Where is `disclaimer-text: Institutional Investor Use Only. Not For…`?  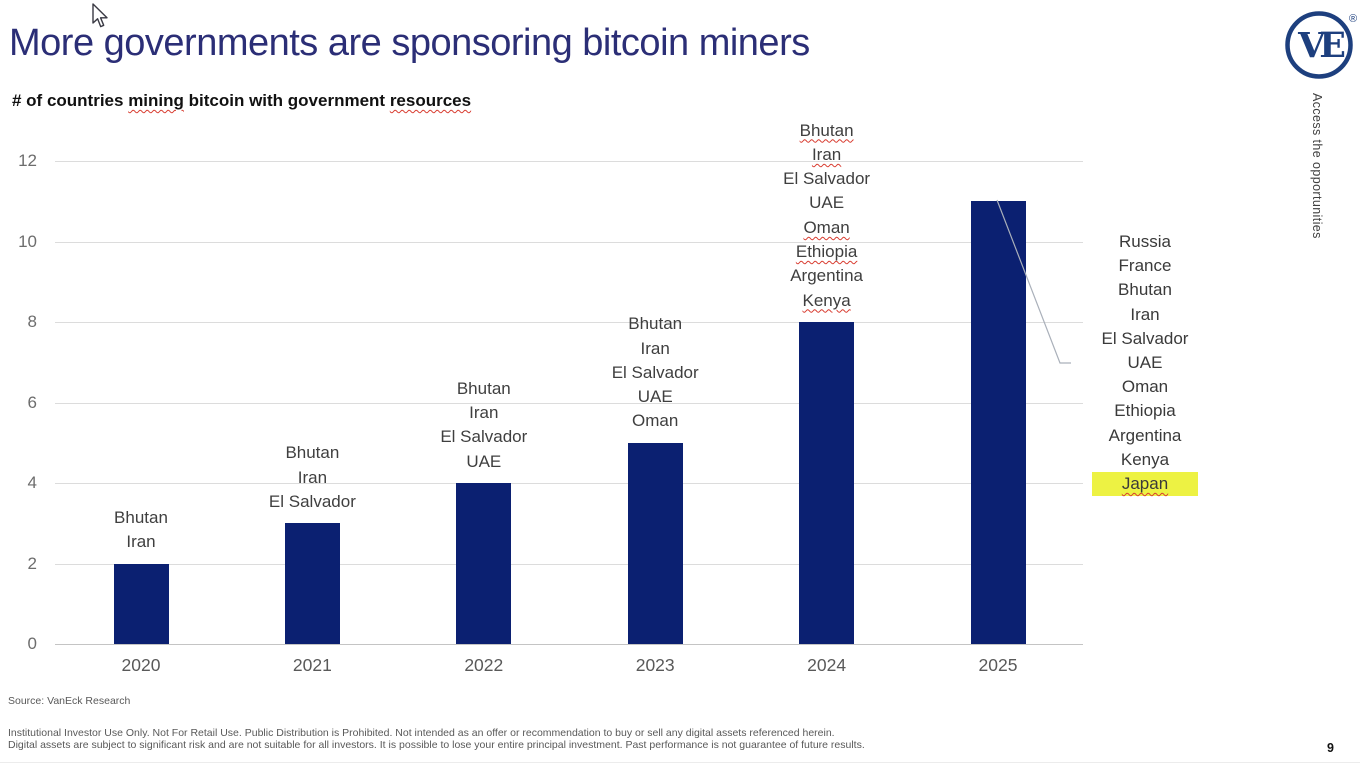
disclaimer-text: Institutional Investor Use Only. Not For… is located at coordinates (608, 739).